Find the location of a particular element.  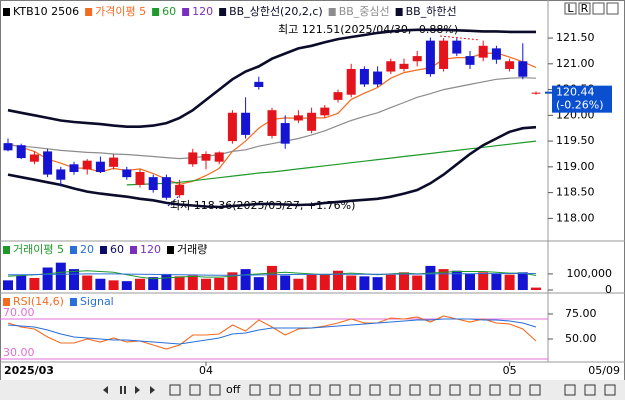

annotation-leader is located at coordinates (174, 200).